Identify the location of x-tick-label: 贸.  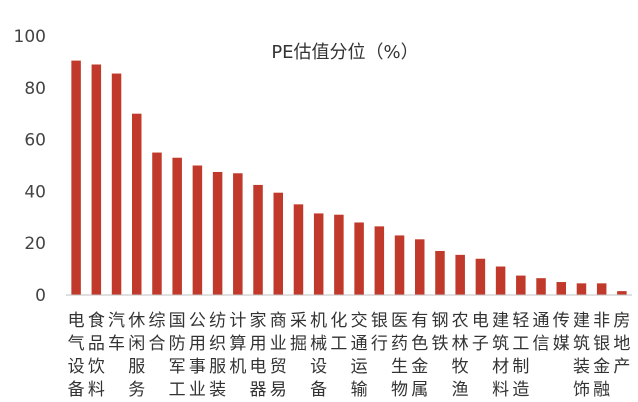
(278, 367).